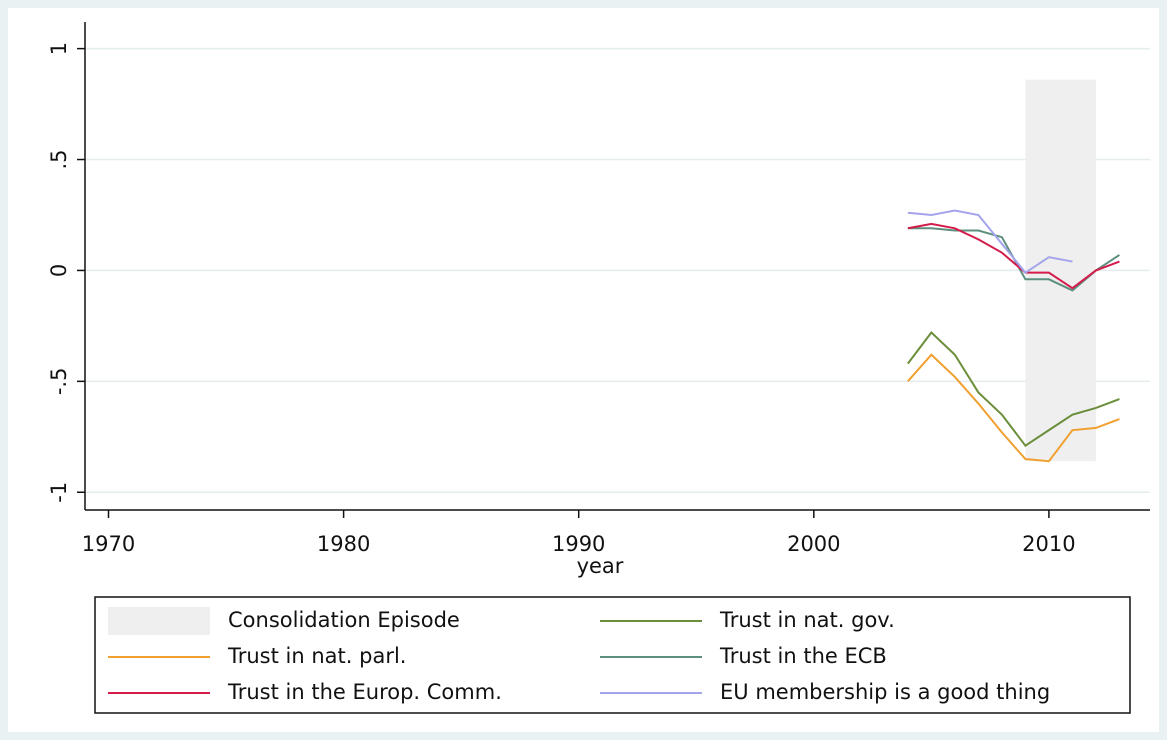 Image resolution: width=1167 pixels, height=740 pixels. What do you see at coordinates (59, 492) in the screenshot?
I see `y-tick-label: -1` at bounding box center [59, 492].